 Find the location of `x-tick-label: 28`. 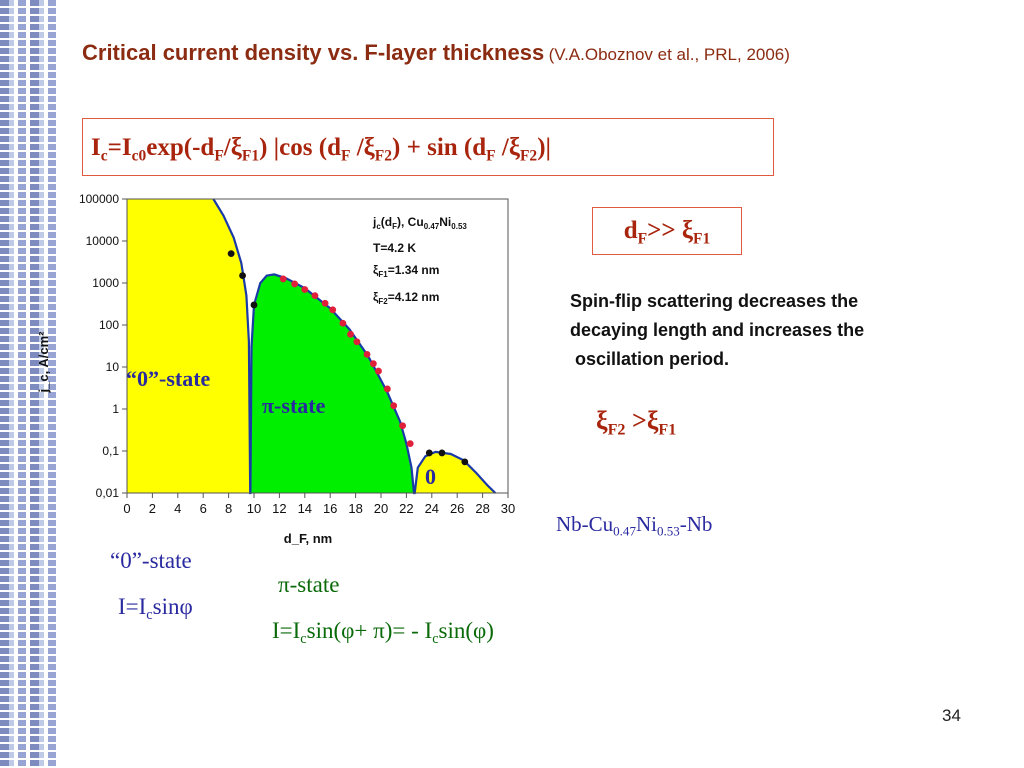

x-tick-label: 28 is located at coordinates (482, 508).